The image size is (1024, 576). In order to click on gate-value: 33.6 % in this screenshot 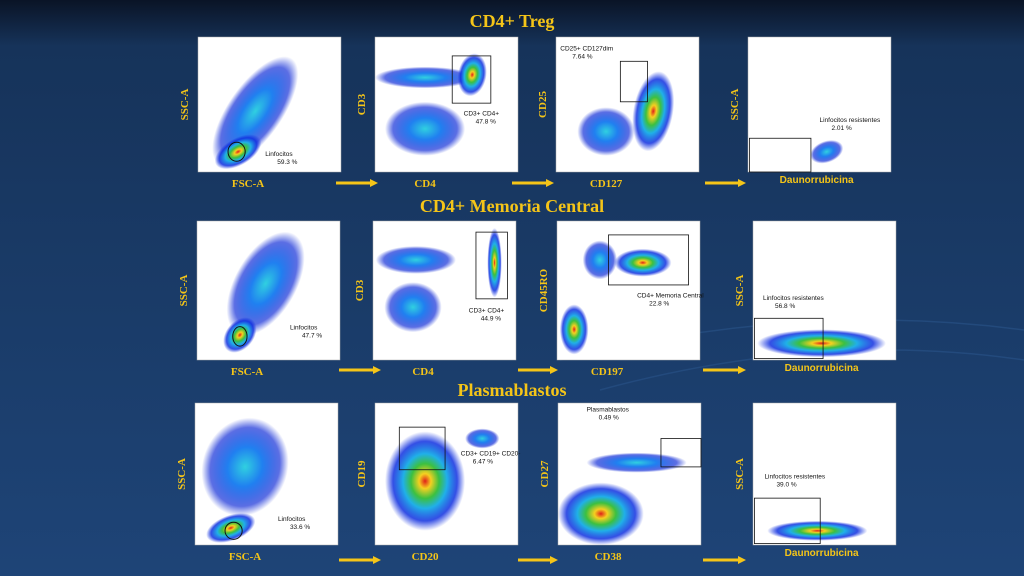, I will do `click(300, 527)`.